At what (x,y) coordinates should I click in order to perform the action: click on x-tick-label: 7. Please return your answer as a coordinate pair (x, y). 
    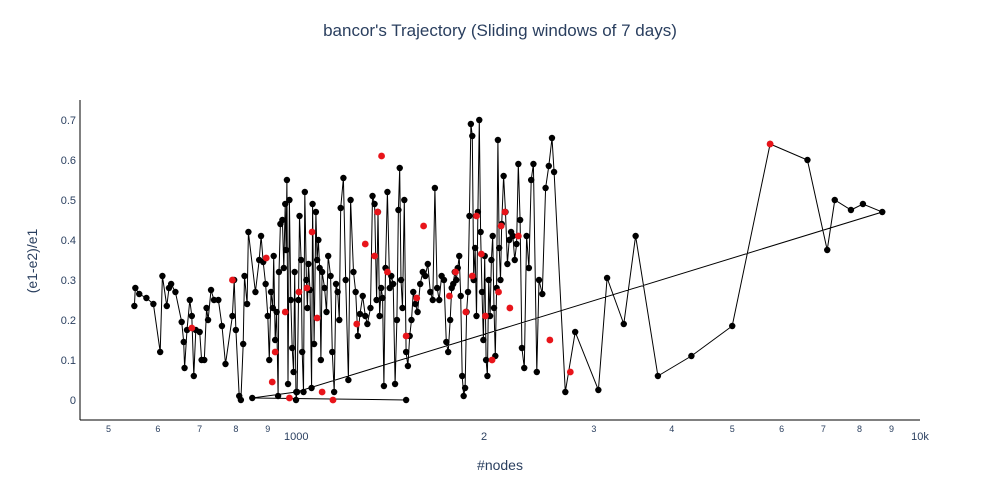
    Looking at the image, I should click on (199, 429).